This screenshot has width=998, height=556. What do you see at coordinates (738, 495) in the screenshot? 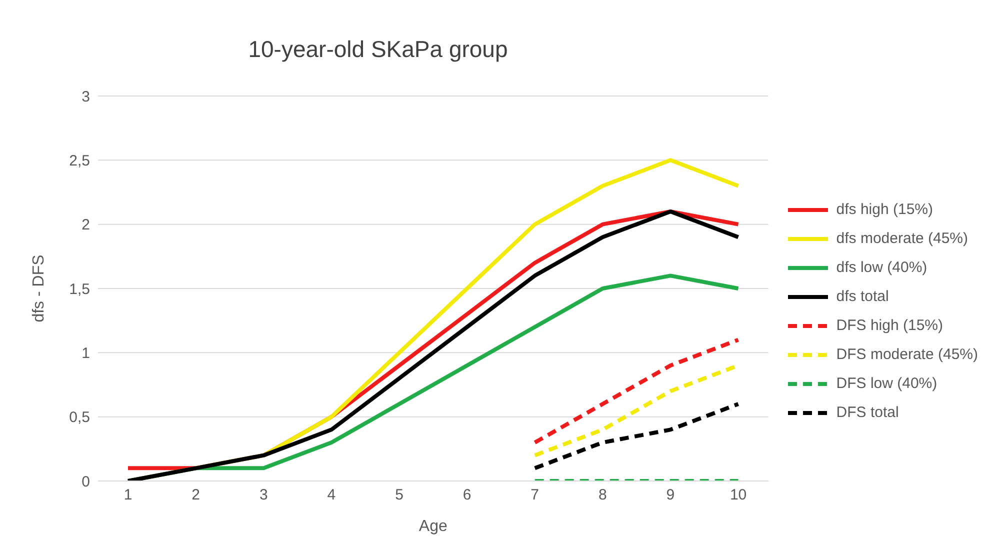
I see `x-tick-label: 10` at bounding box center [738, 495].